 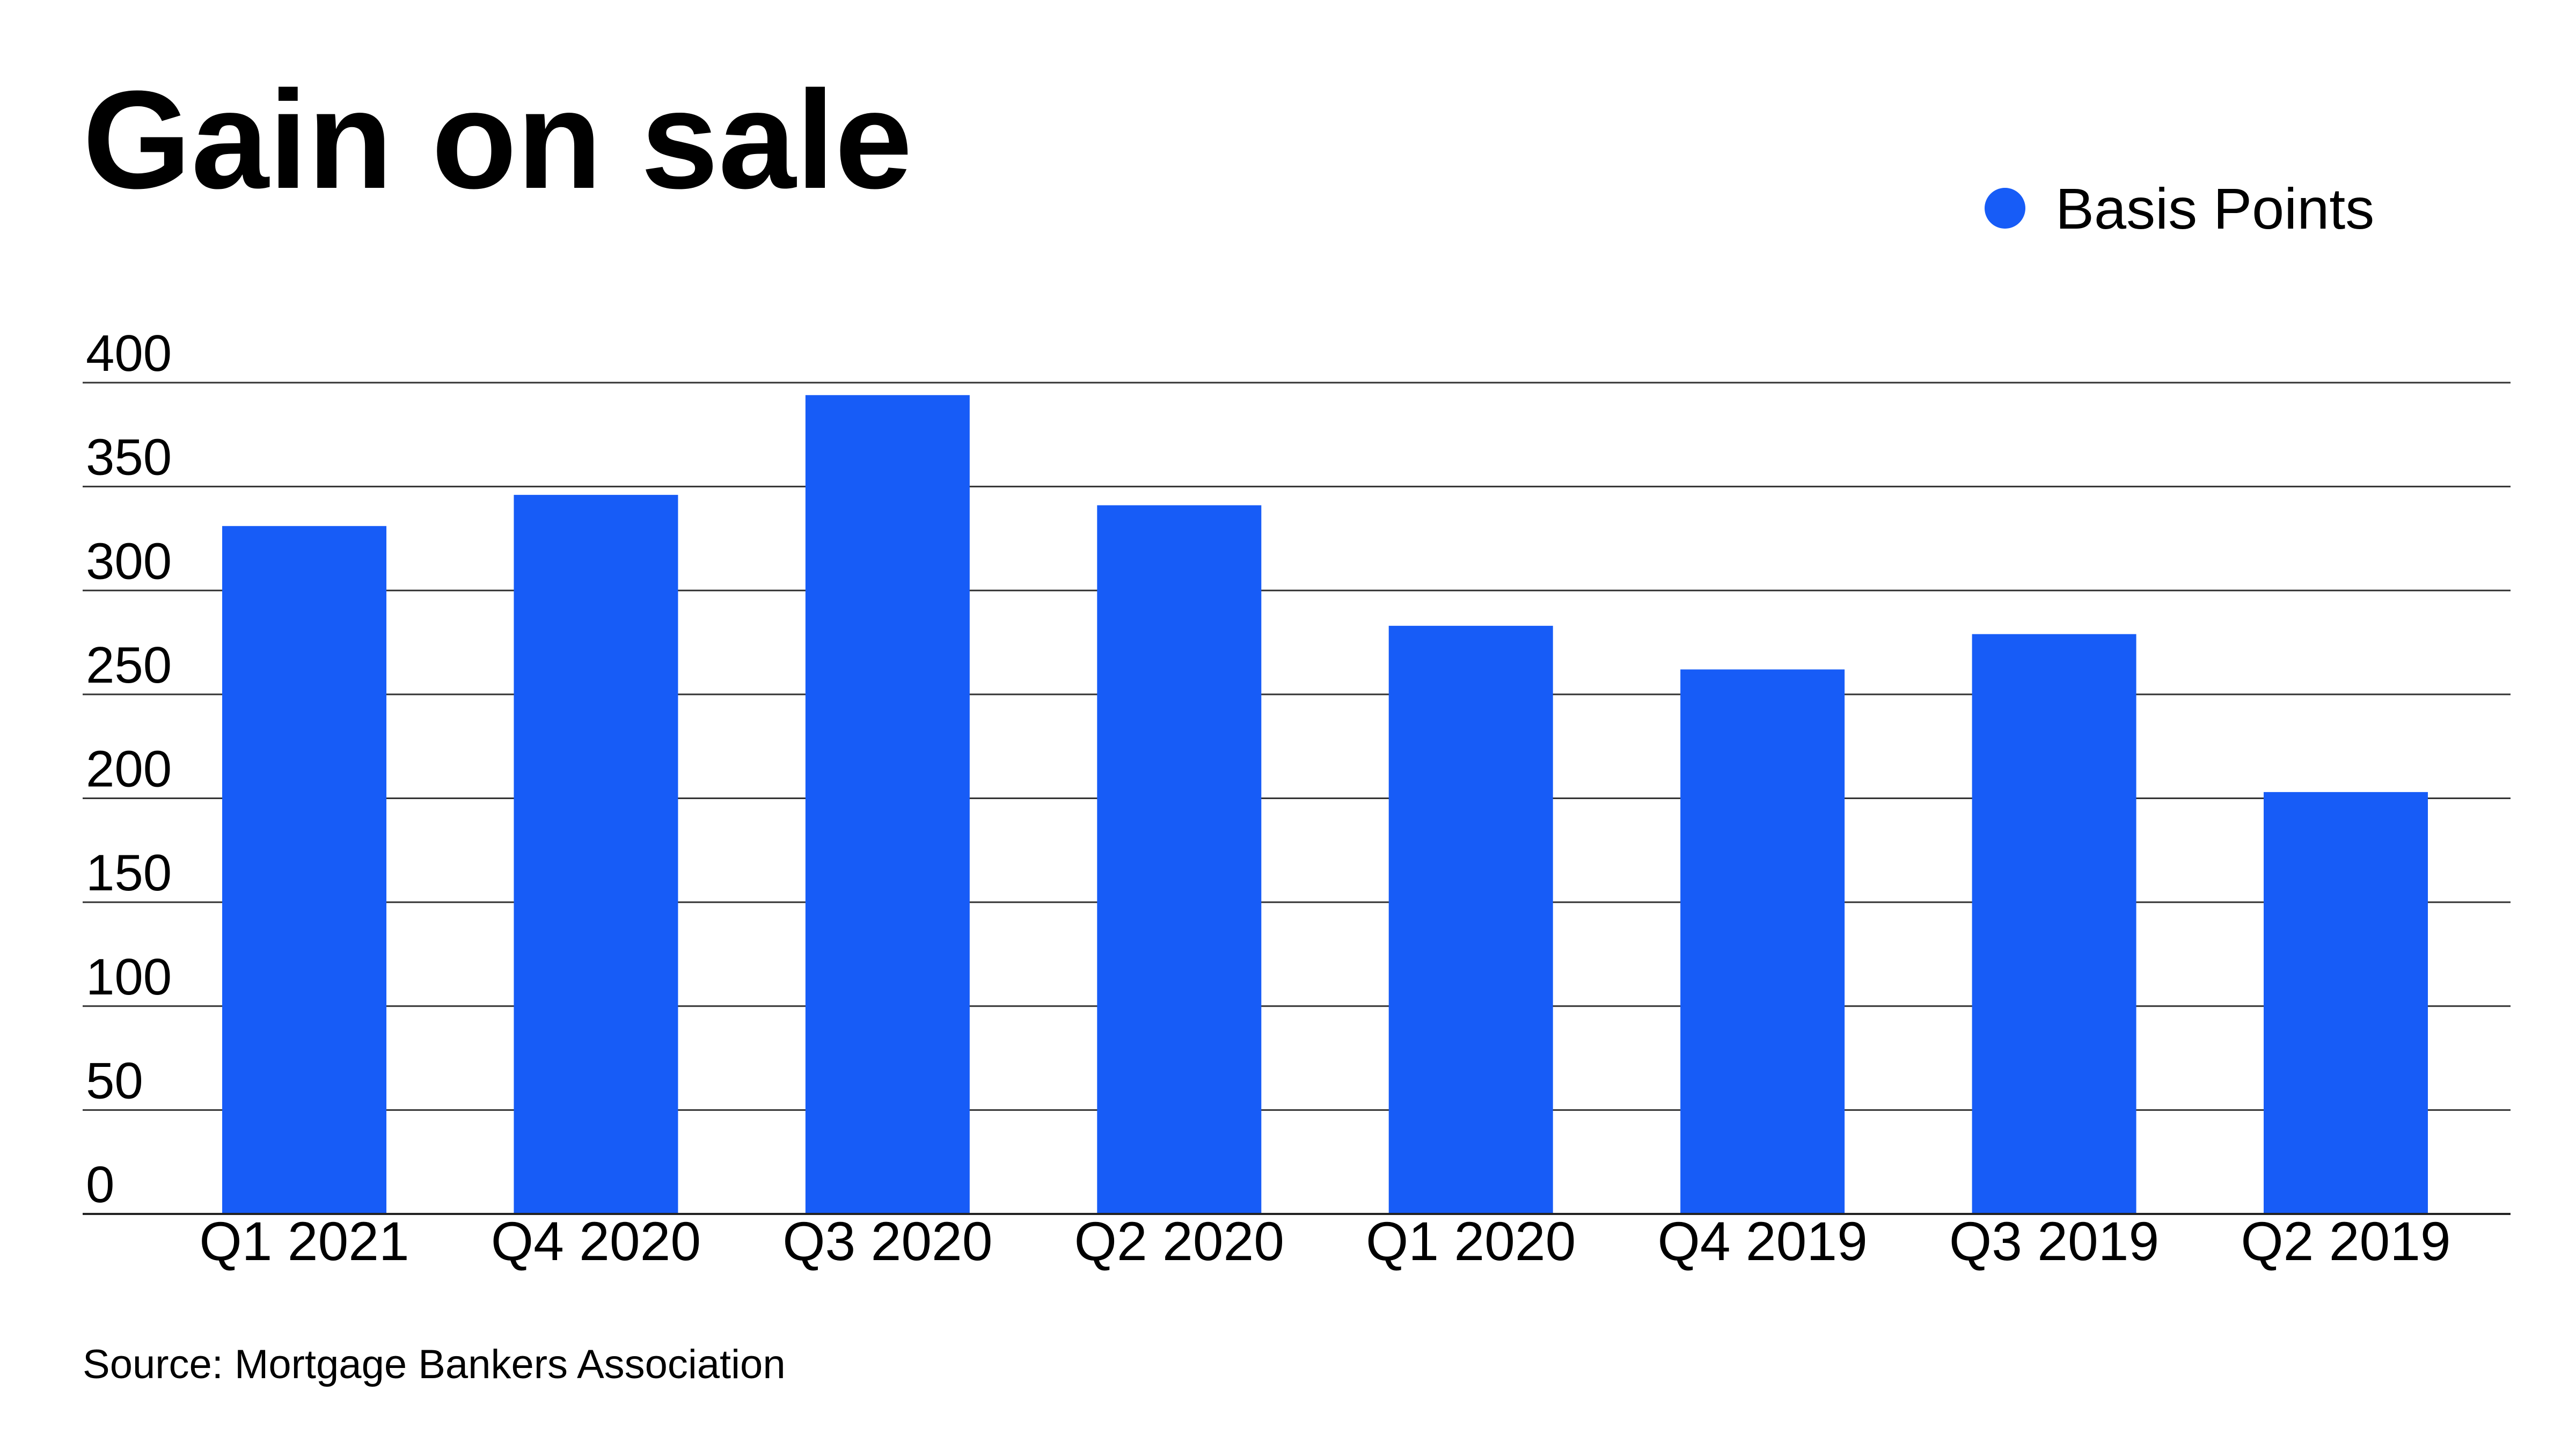 I want to click on y-axis-ticks: 0 50 100 150 200 250 300 350 400, so click(x=129, y=769).